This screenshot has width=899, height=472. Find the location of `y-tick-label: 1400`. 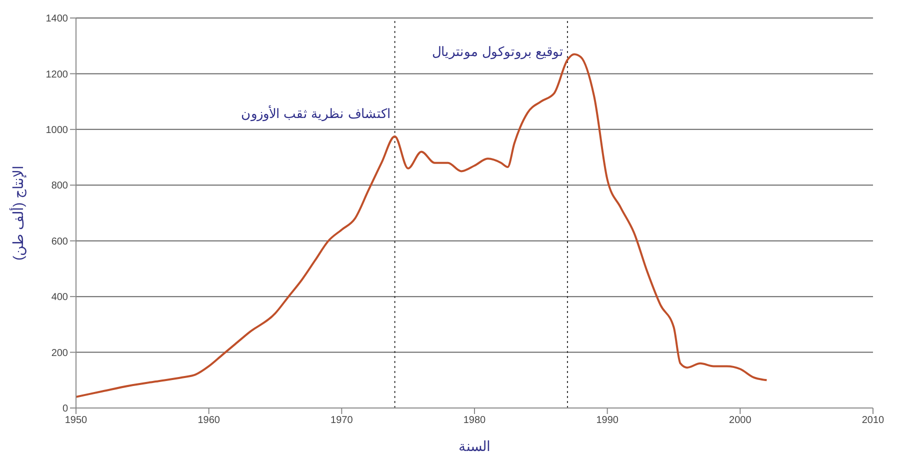

y-tick-label: 1400 is located at coordinates (57, 19).